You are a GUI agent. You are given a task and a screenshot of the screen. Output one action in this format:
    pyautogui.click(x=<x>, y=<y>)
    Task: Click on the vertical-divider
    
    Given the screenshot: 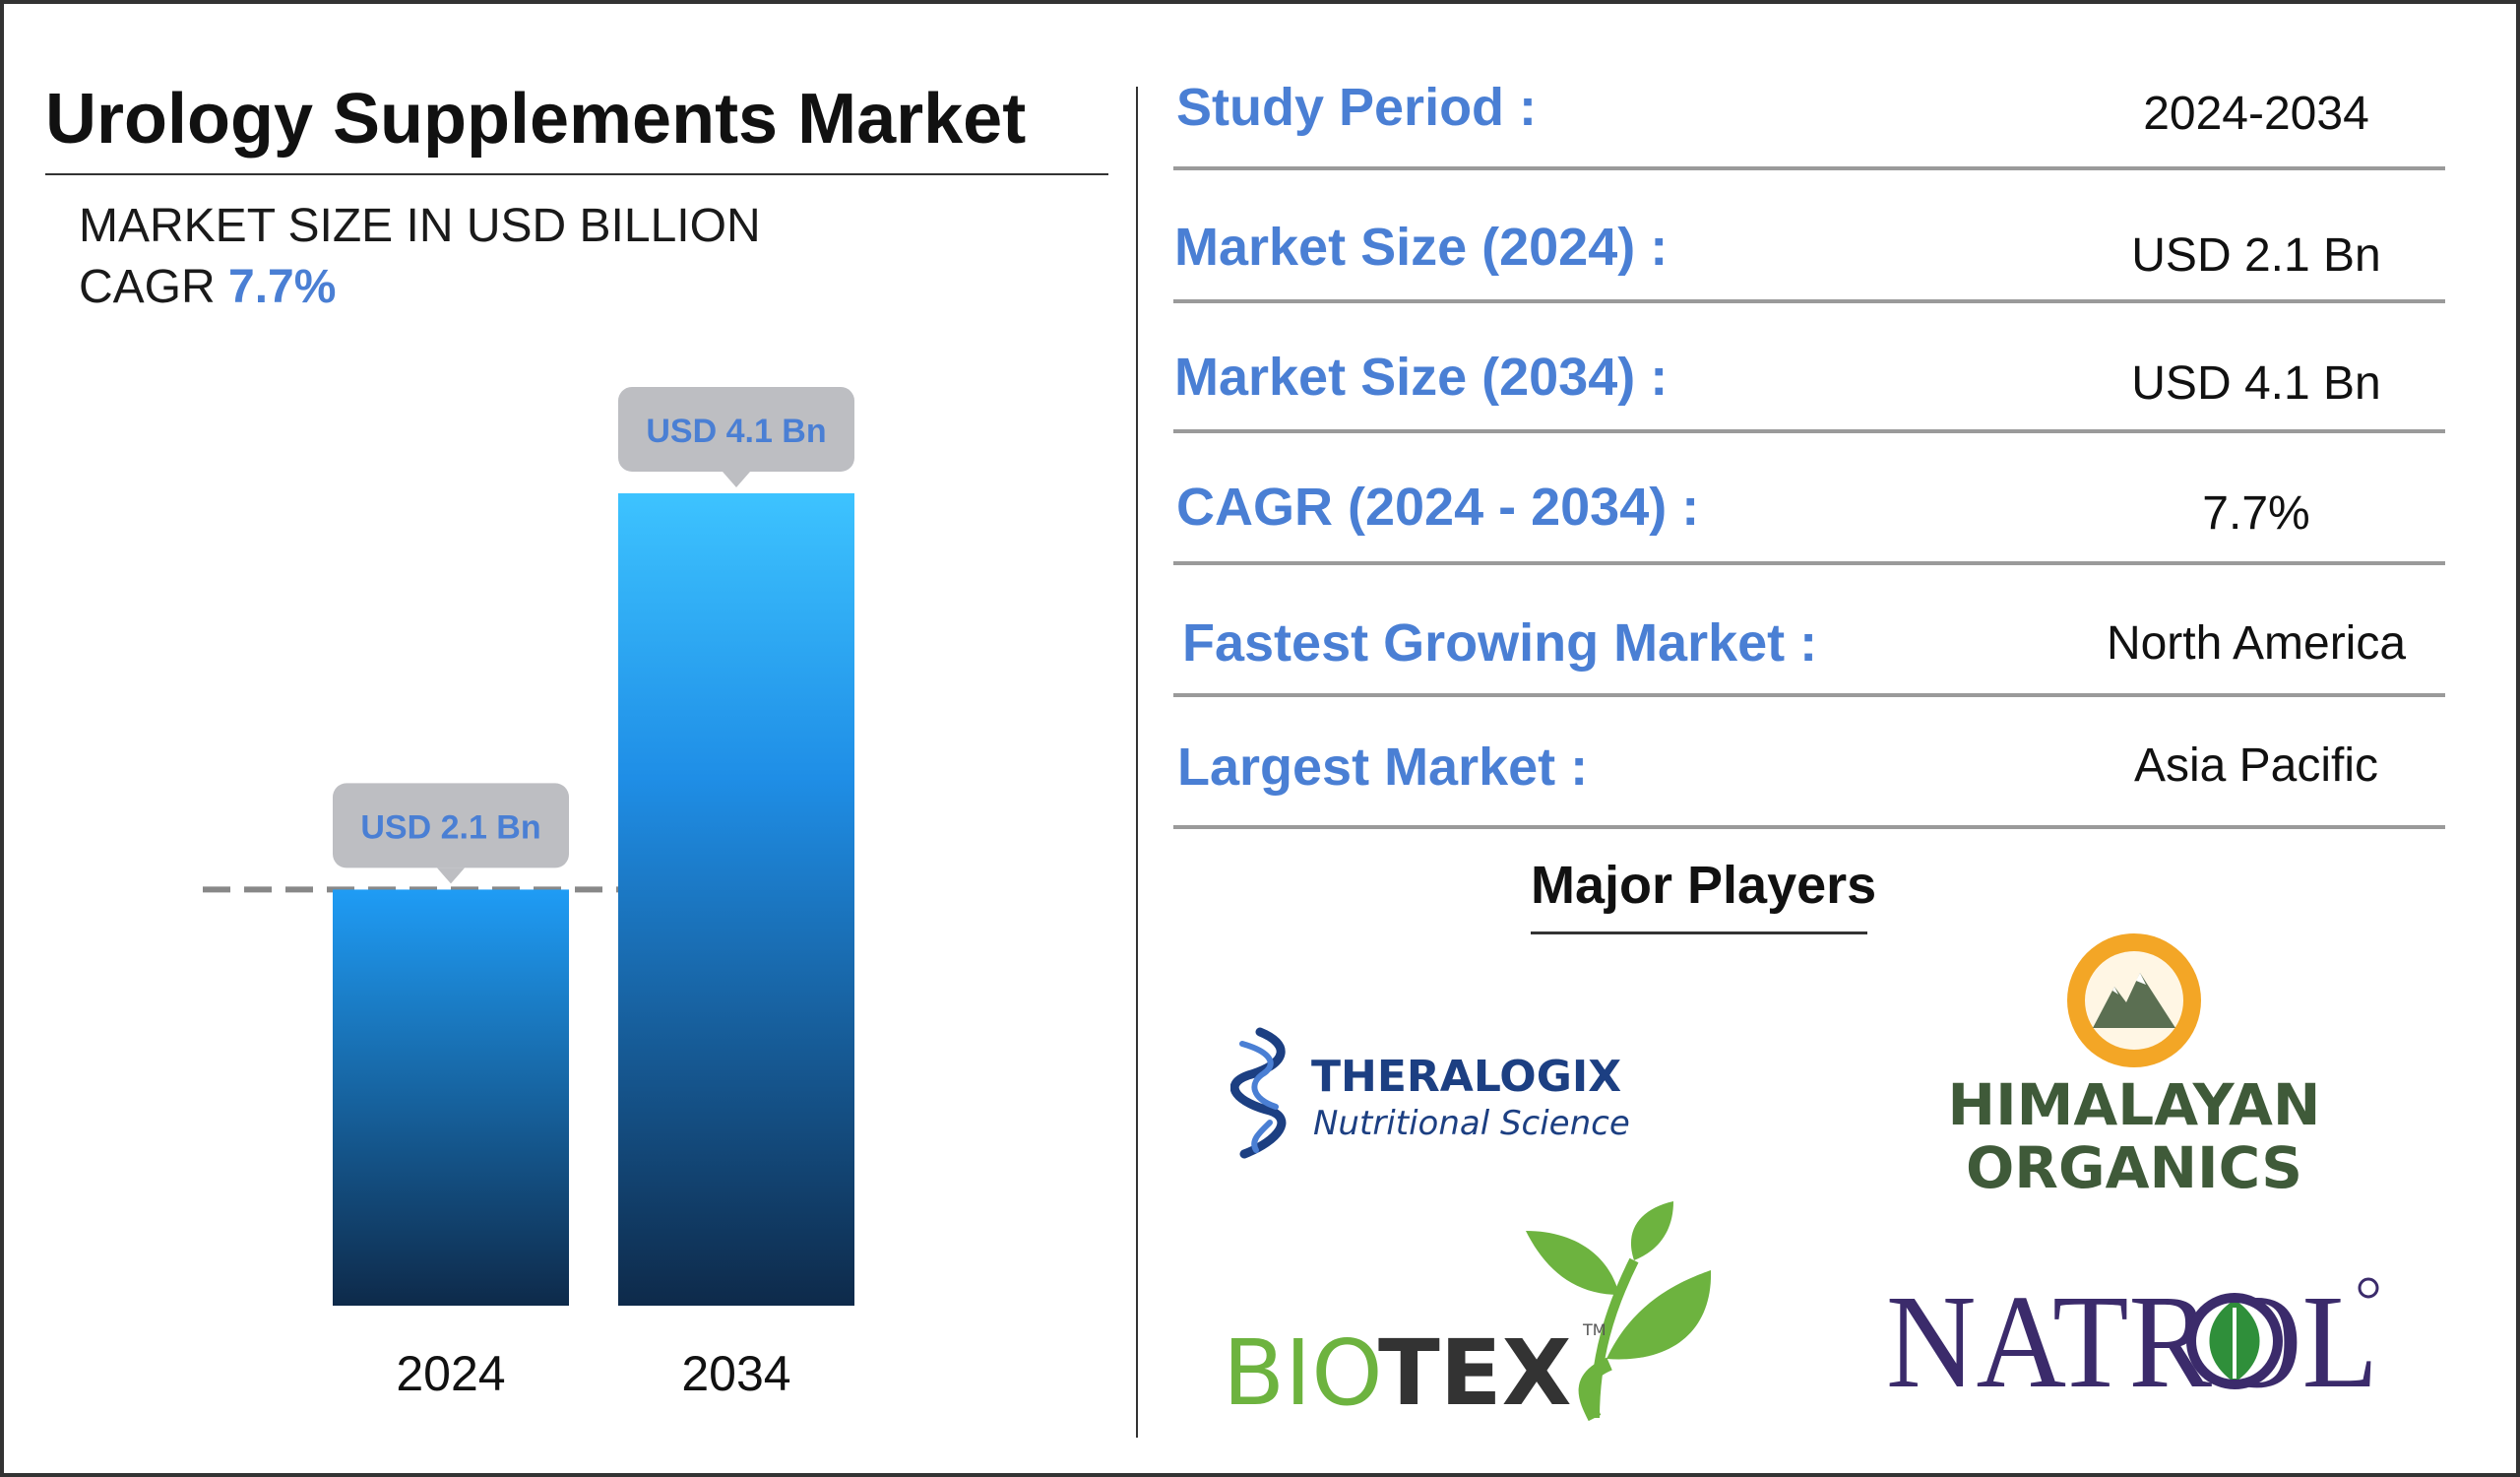 What is the action you would take?
    pyautogui.click(x=1137, y=763)
    